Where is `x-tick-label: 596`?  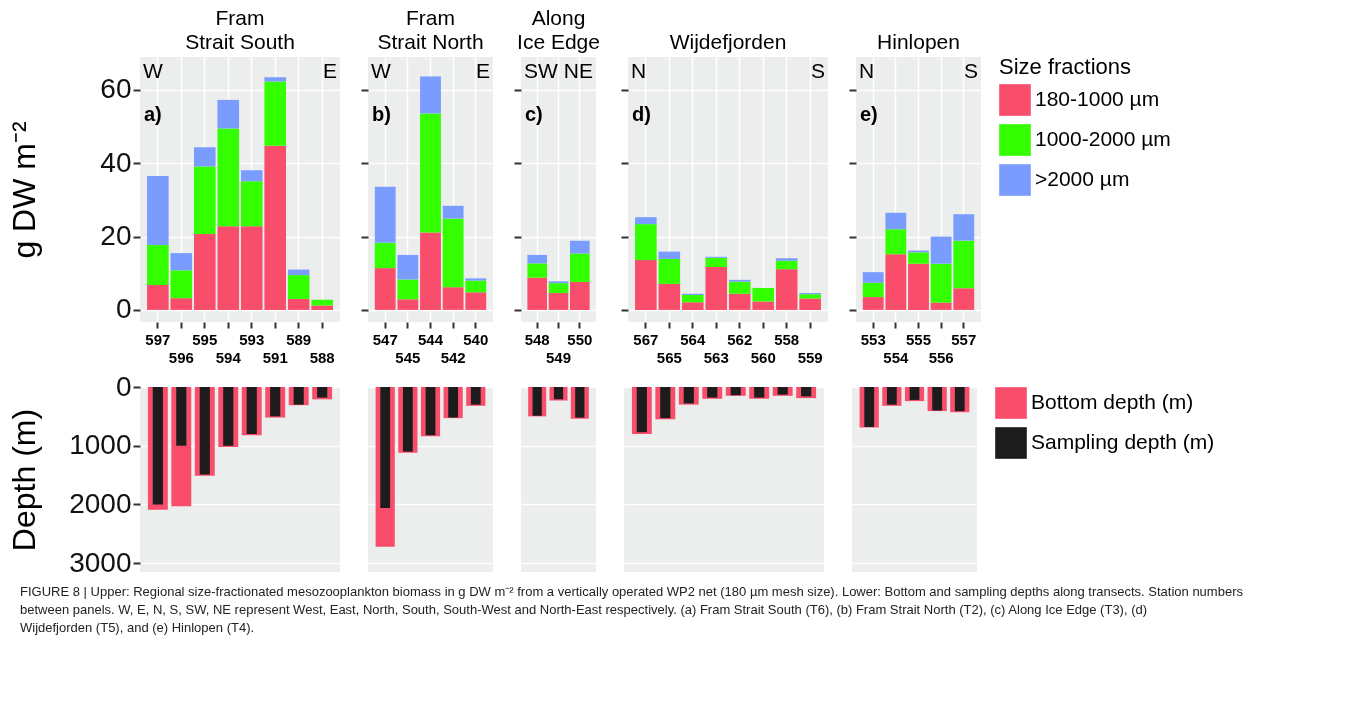
x-tick-label: 596 is located at coordinates (181, 357).